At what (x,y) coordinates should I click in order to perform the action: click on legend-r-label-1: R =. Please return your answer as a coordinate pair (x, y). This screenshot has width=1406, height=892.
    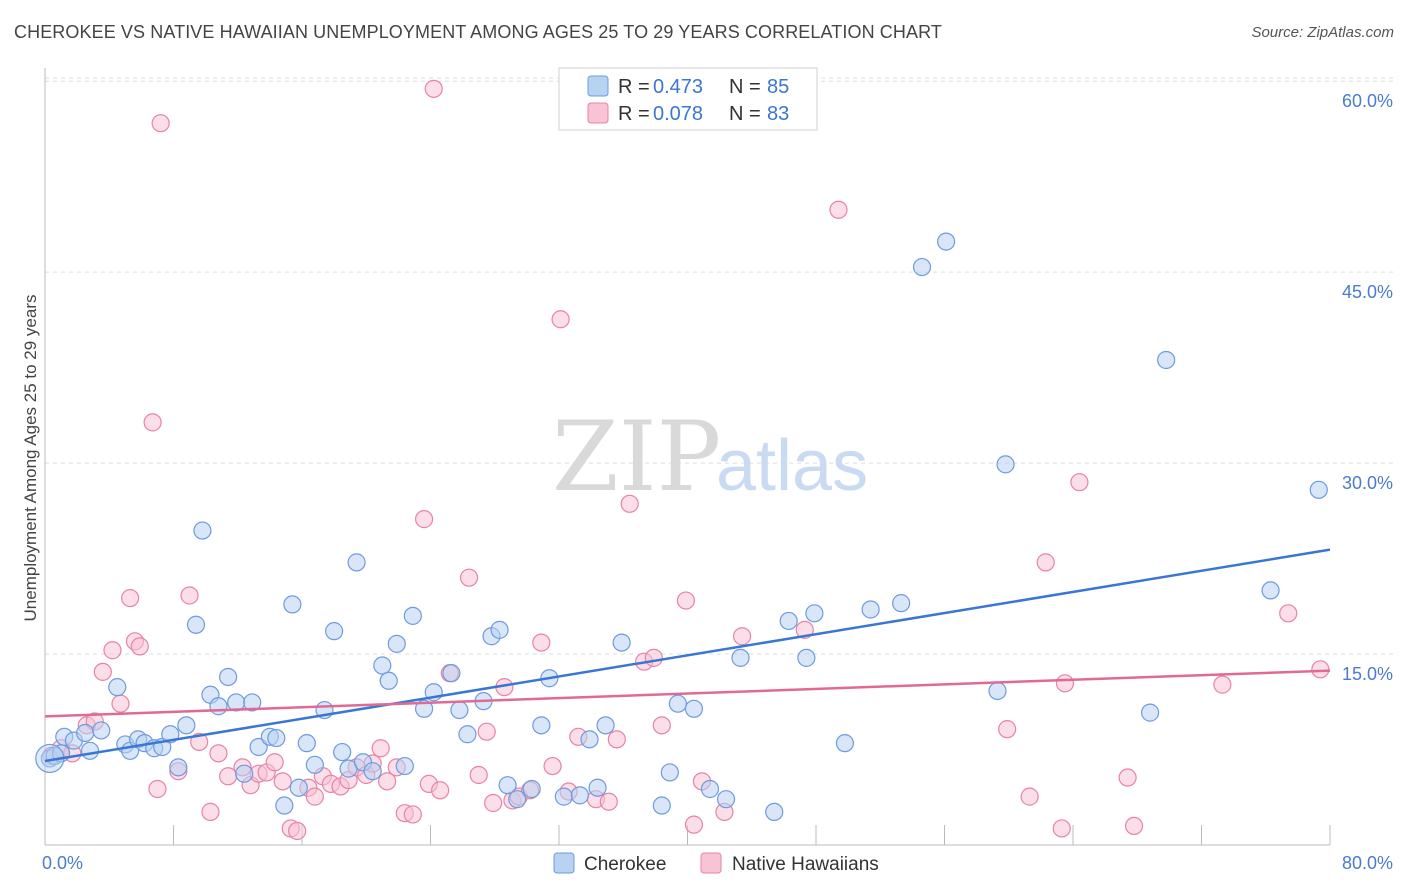
    Looking at the image, I should click on (634, 87).